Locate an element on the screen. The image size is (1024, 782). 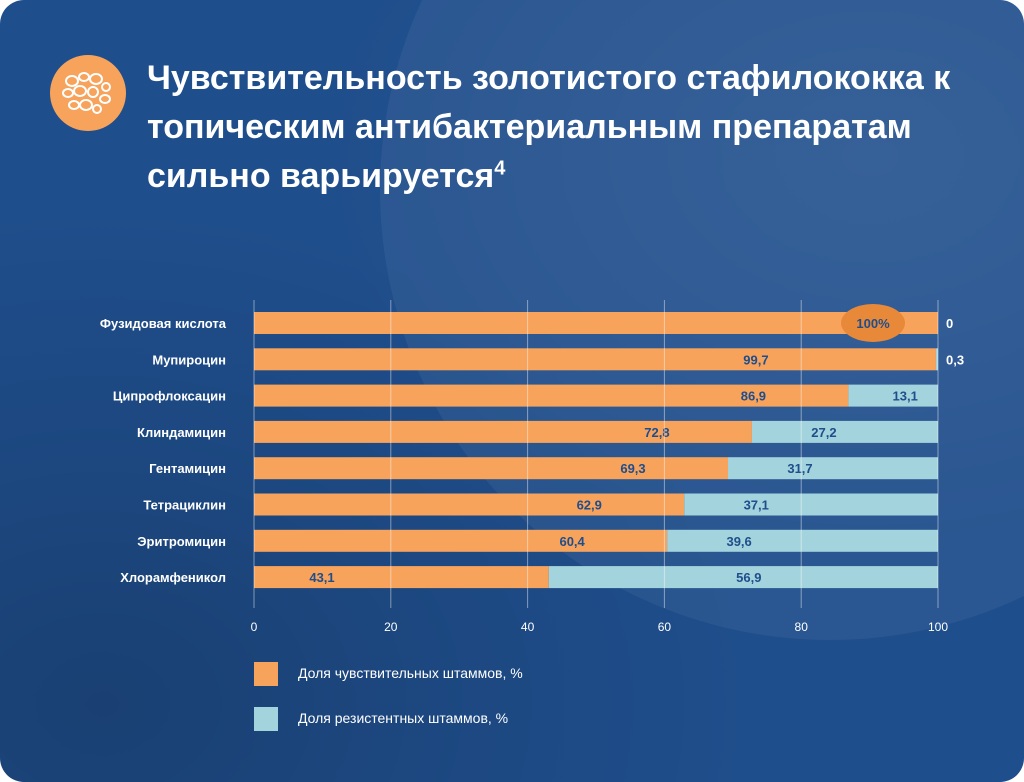
footnote-reference: 4 is located at coordinates (500, 168).